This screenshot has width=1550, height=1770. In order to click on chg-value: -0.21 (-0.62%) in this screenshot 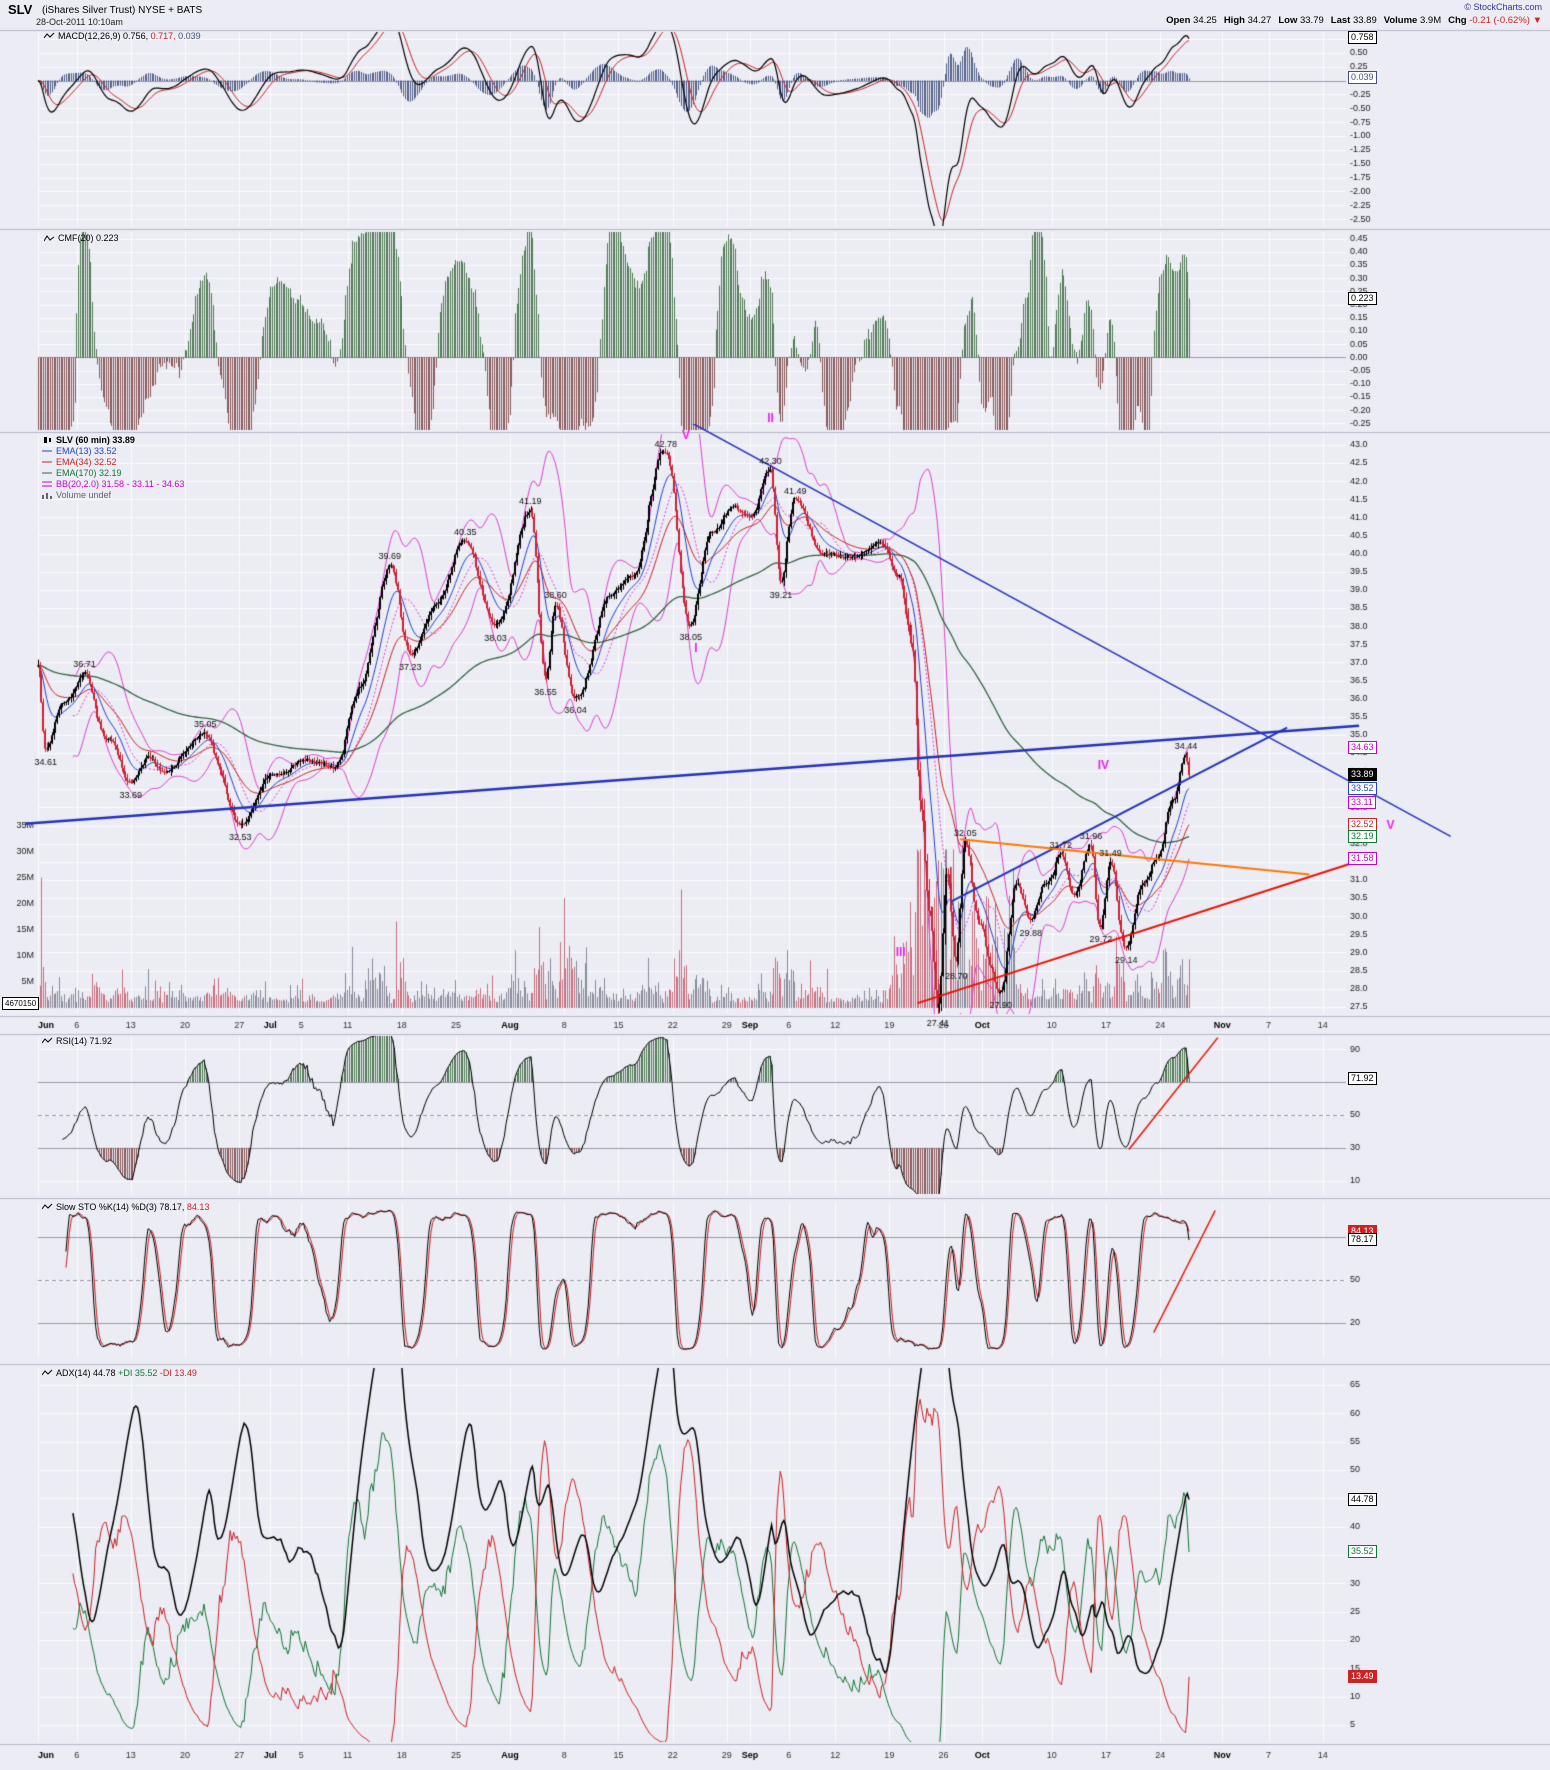, I will do `click(1499, 20)`.